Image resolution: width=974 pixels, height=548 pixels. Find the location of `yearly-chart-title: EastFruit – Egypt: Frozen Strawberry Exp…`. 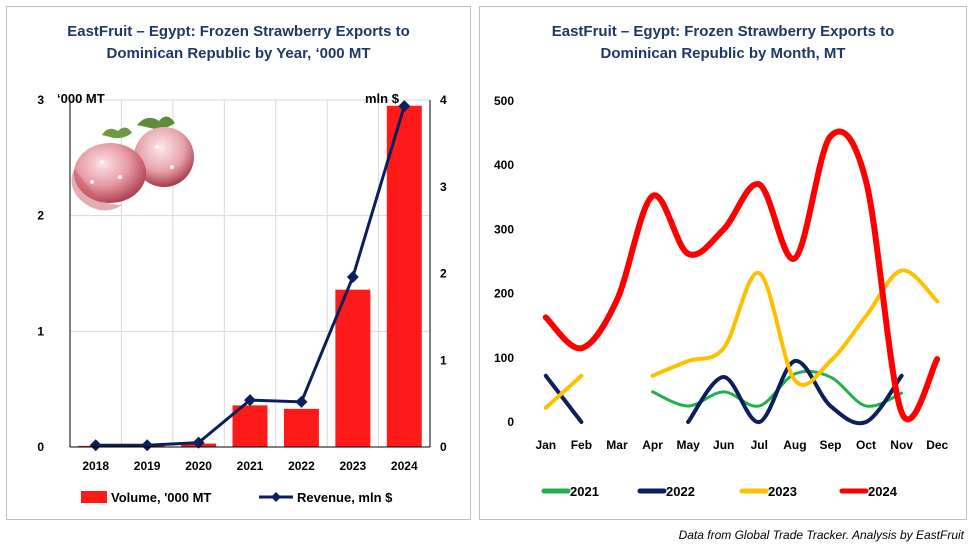

yearly-chart-title: EastFruit – Egypt: Frozen Strawberry Exp… is located at coordinates (238, 42).